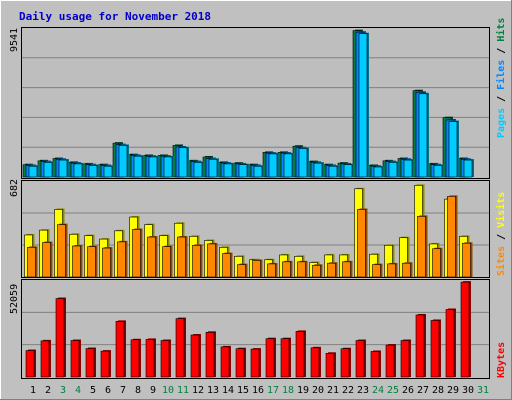 The image size is (512, 400). Describe the element at coordinates (501, 99) in the screenshot. I see `legend-sep-1: /` at that location.